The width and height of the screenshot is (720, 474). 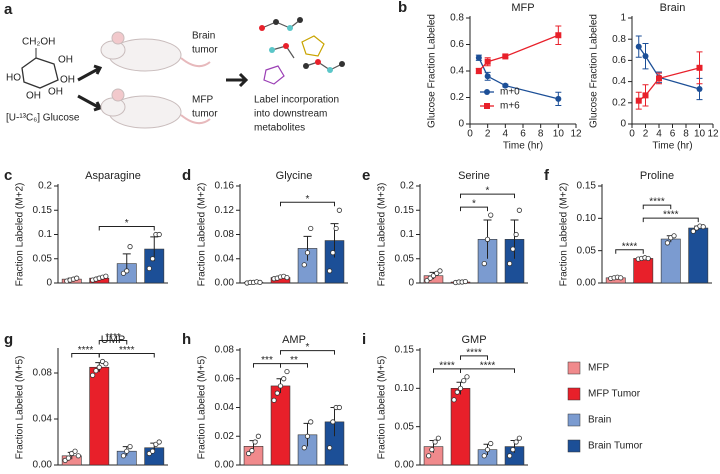 I want to click on outcome-label: metabolites, so click(x=279, y=128).